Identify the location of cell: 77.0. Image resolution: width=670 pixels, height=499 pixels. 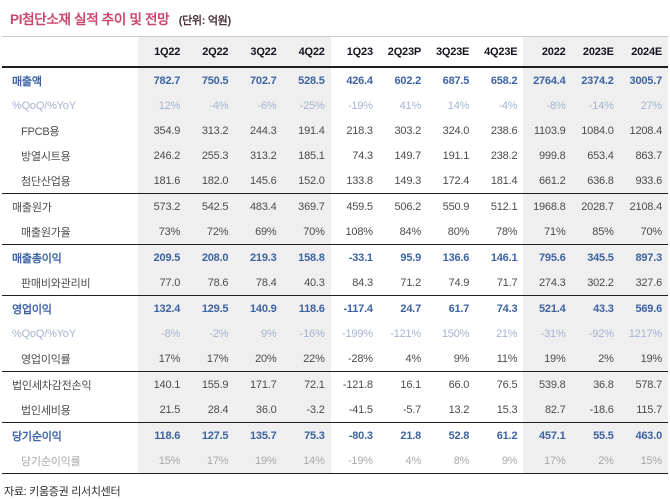
(162, 283).